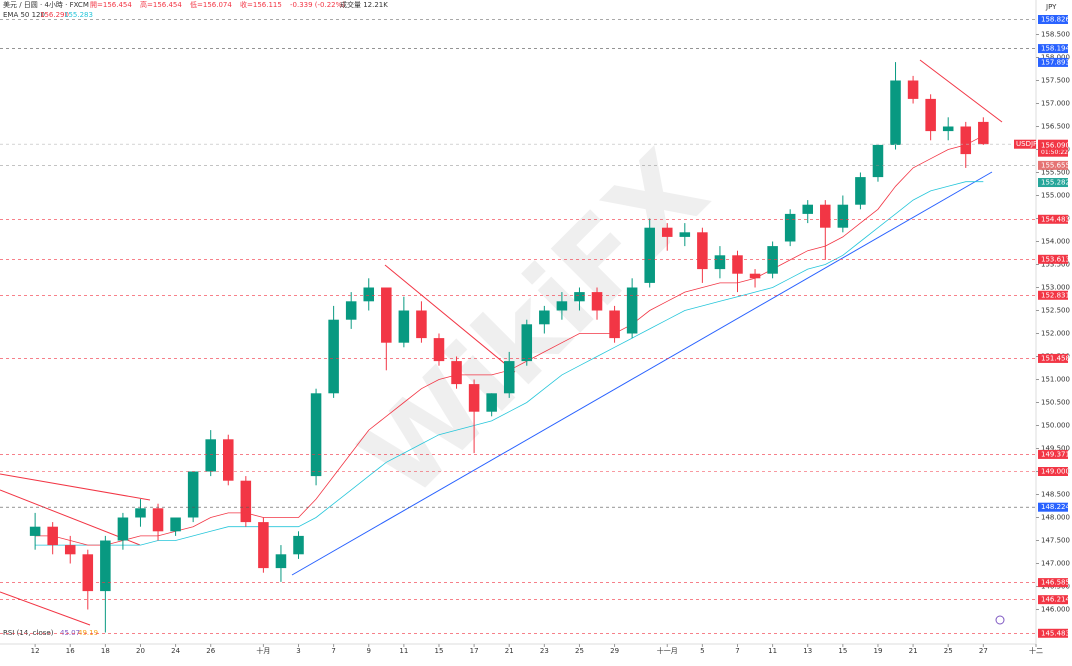  Describe the element at coordinates (35, 651) in the screenshot. I see `x-tick-label: 12` at that location.